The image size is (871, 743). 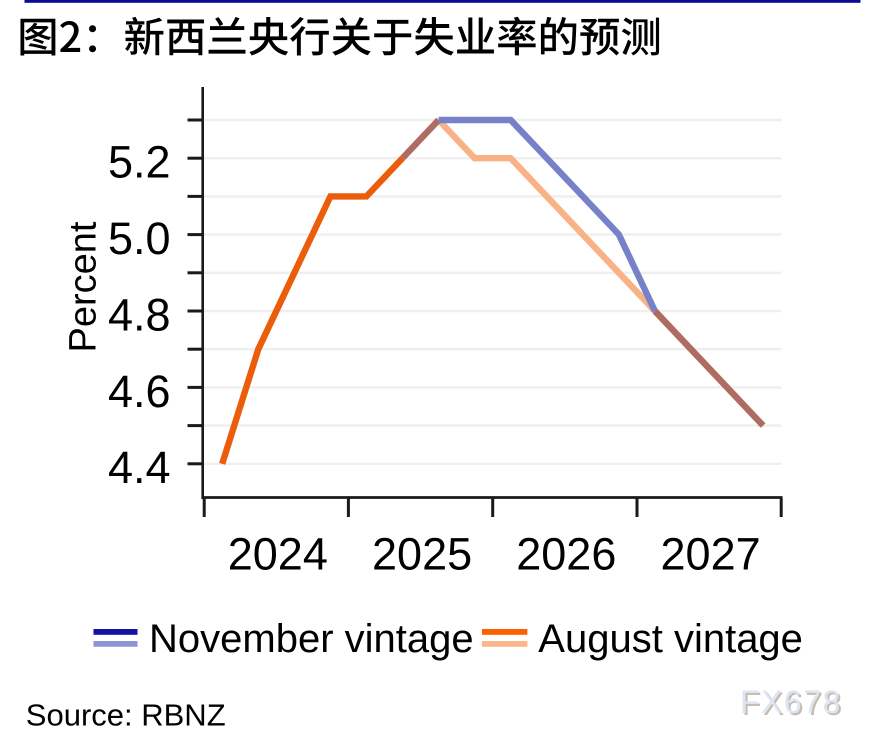 I want to click on svg-text: August vintage, so click(x=670, y=639).